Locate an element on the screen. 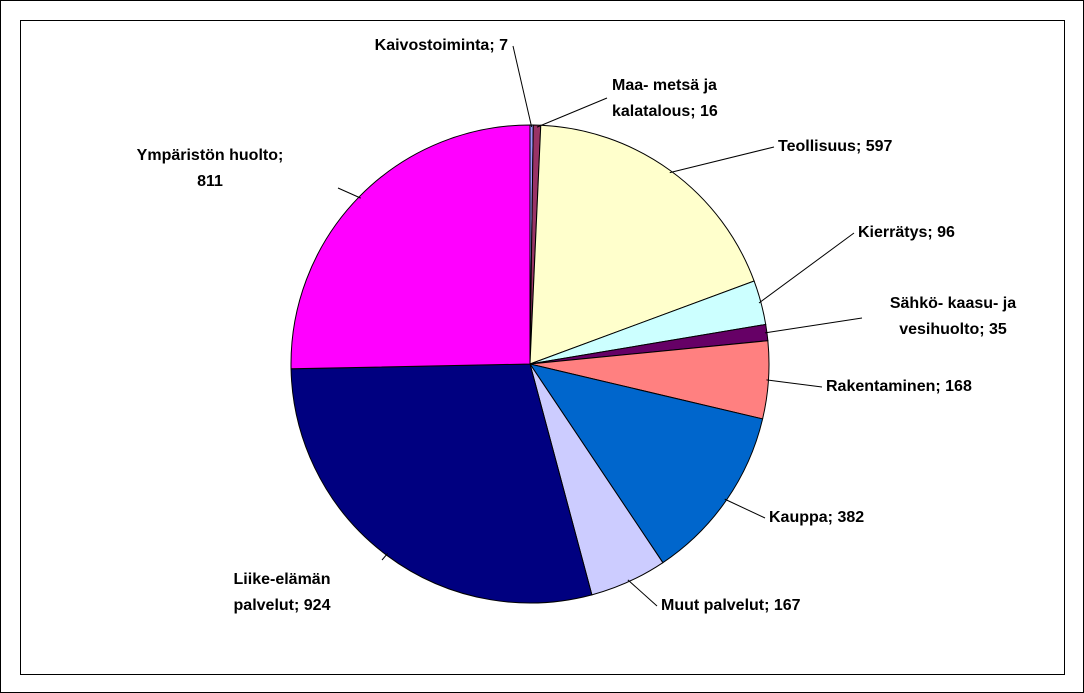 This screenshot has height=693, width=1084. data-label: Kierrätys; 96 is located at coordinates (906, 232).